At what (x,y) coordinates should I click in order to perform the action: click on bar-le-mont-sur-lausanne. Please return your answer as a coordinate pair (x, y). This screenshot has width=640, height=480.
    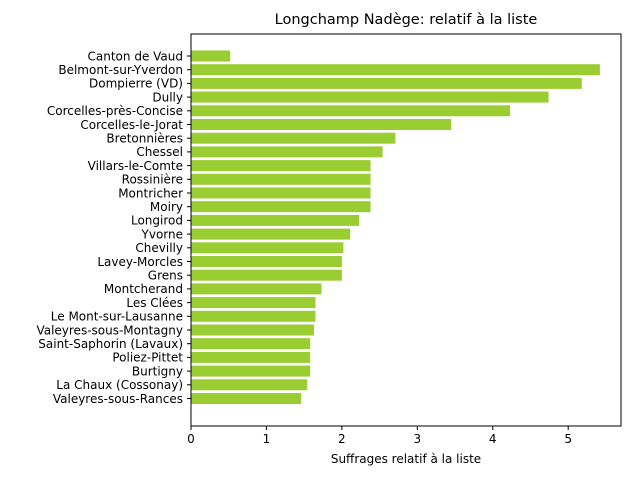
    Looking at the image, I should click on (253, 316).